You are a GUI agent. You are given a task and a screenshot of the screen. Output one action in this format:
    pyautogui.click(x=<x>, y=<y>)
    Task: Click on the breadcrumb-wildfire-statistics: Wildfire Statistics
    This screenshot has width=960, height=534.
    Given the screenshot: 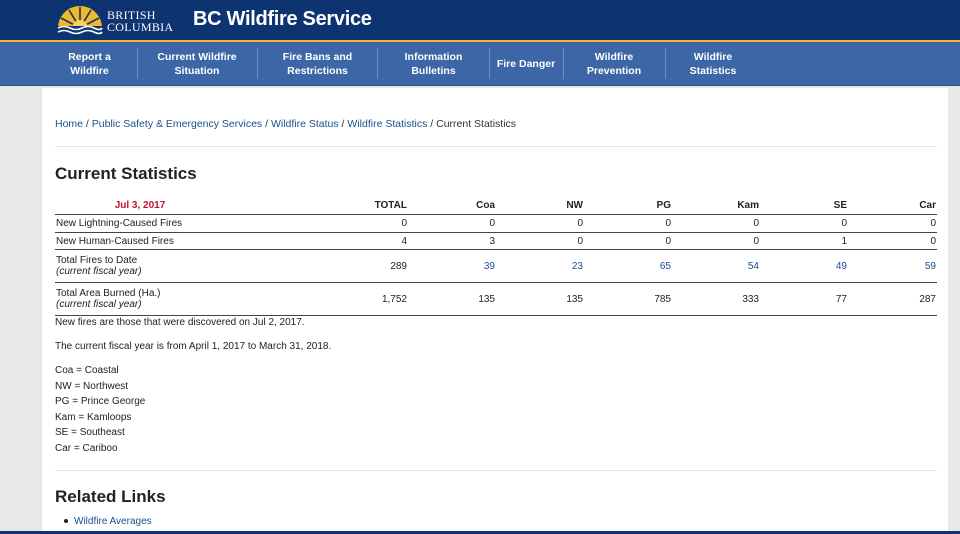 What is the action you would take?
    pyautogui.click(x=387, y=124)
    